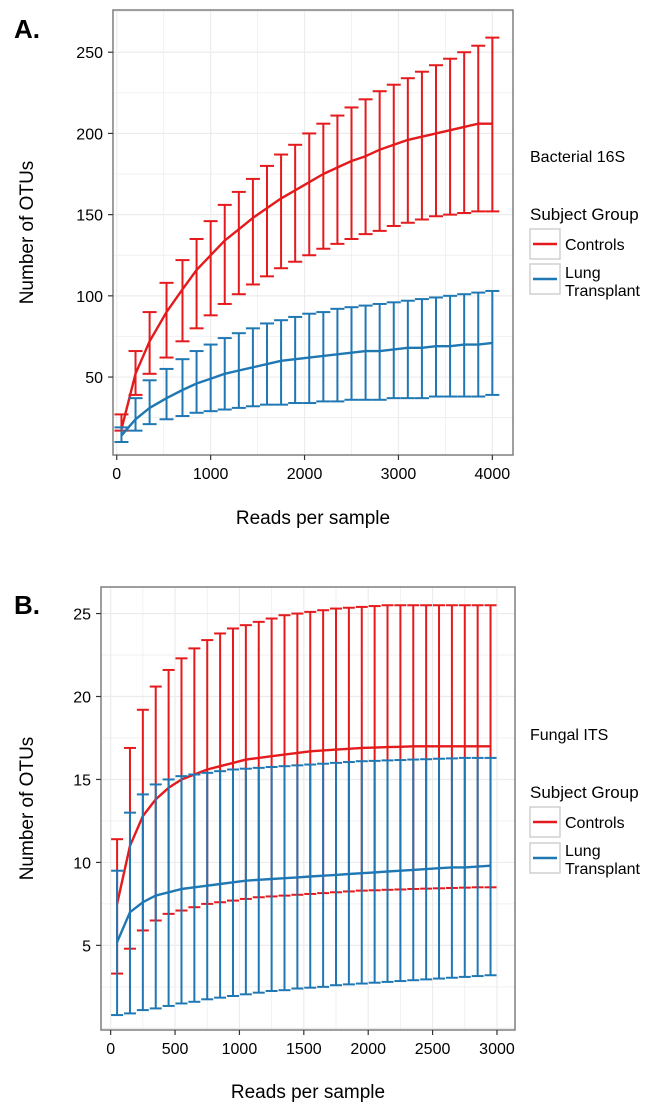  Describe the element at coordinates (304, 1049) in the screenshot. I see `x-tick-label: 1500` at that location.